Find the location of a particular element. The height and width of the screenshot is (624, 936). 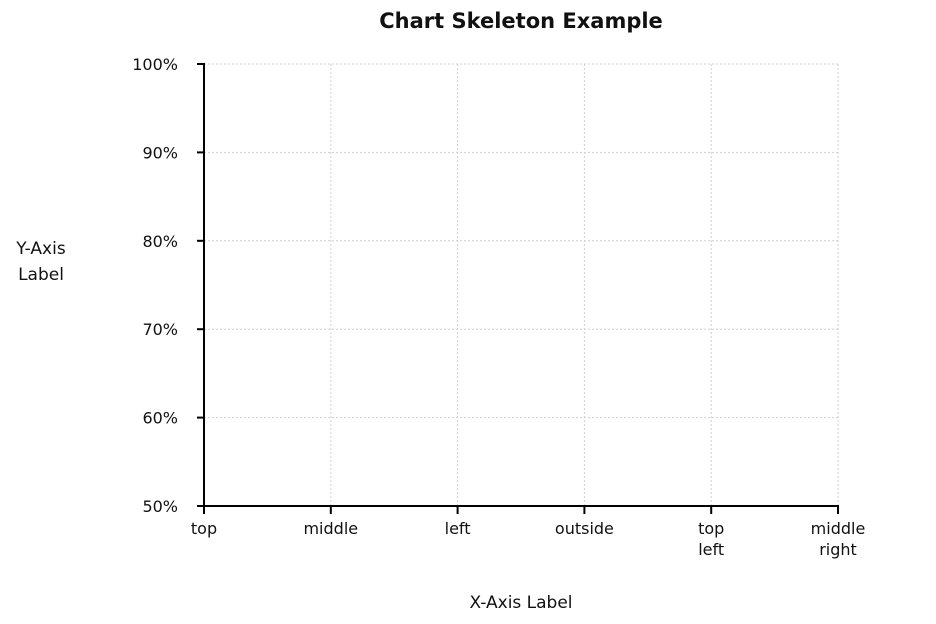

x-tick-label: outside is located at coordinates (584, 528).